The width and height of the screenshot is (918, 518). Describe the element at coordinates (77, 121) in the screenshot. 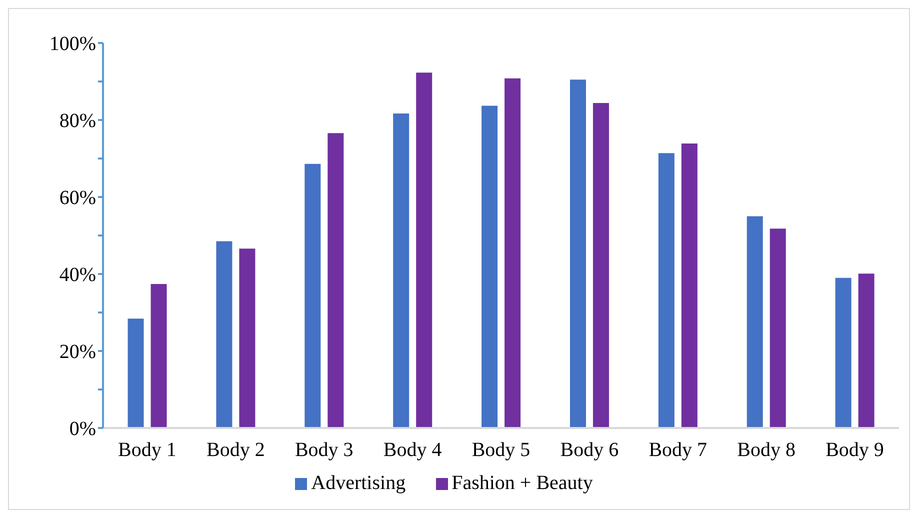

I see `y-tick-label: 80%` at that location.